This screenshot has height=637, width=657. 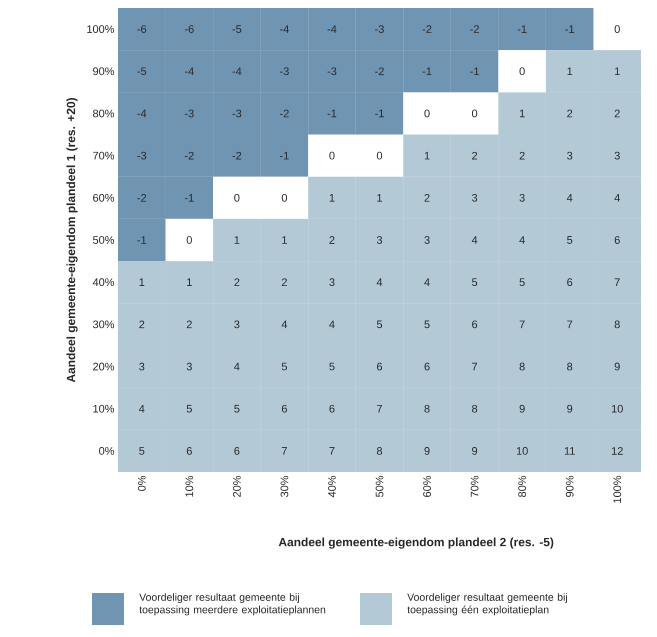 I want to click on x-tick-label: 30%, so click(x=284, y=487).